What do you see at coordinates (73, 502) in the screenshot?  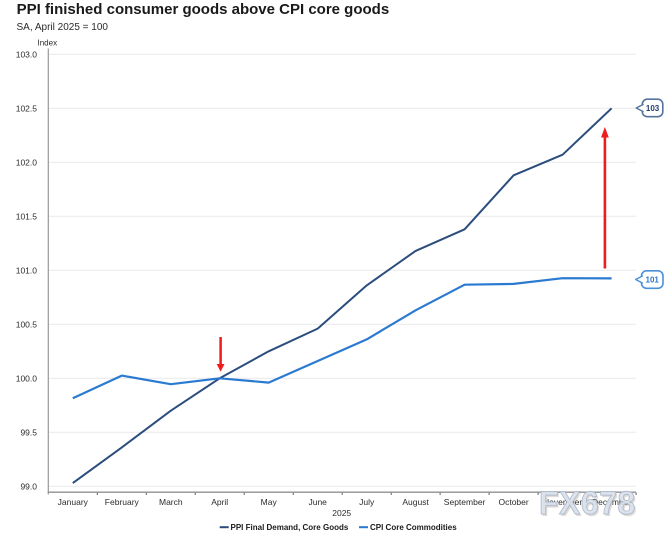 I see `svg-text: January` at bounding box center [73, 502].